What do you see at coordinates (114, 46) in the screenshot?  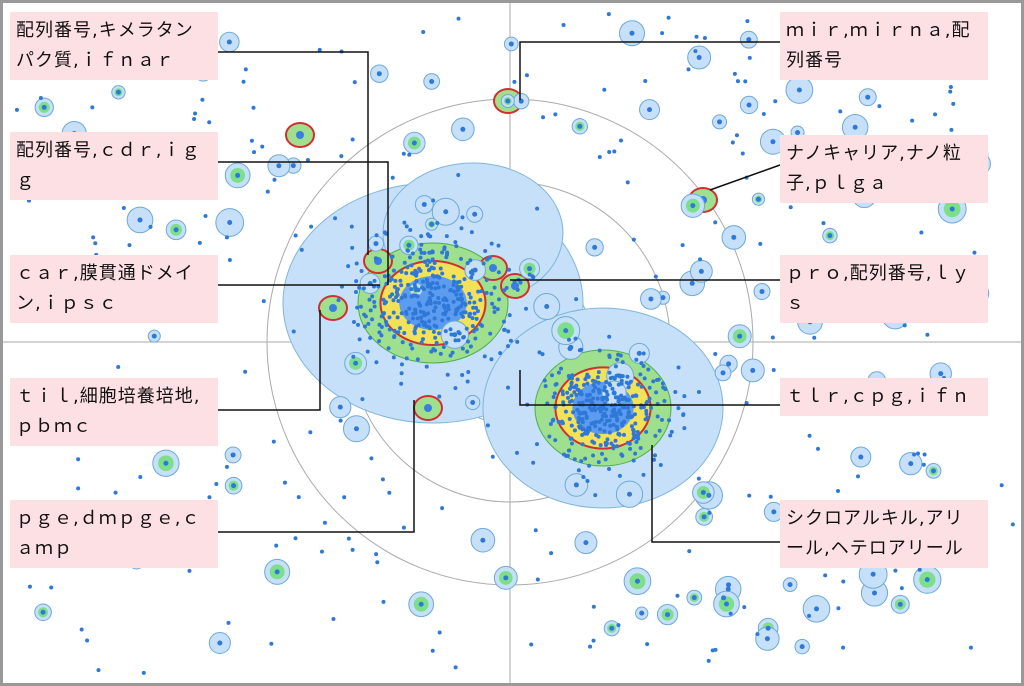 I see `topic-label: 配列番号,キメラタンパク質,ｉｆｎａｒ` at bounding box center [114, 46].